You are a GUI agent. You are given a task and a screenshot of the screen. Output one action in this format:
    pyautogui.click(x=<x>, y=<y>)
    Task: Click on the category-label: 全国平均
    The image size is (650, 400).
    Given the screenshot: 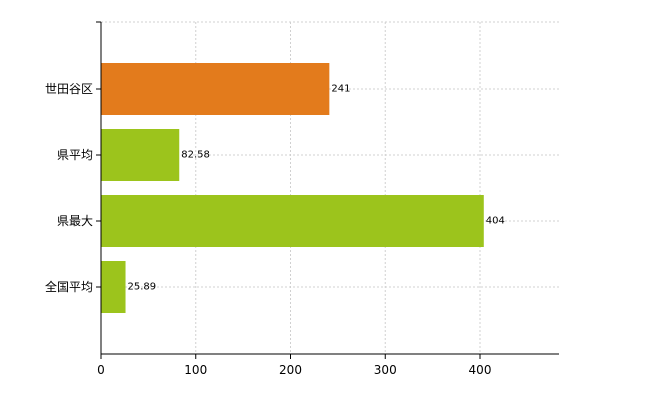 What is the action you would take?
    pyautogui.click(x=69, y=286)
    